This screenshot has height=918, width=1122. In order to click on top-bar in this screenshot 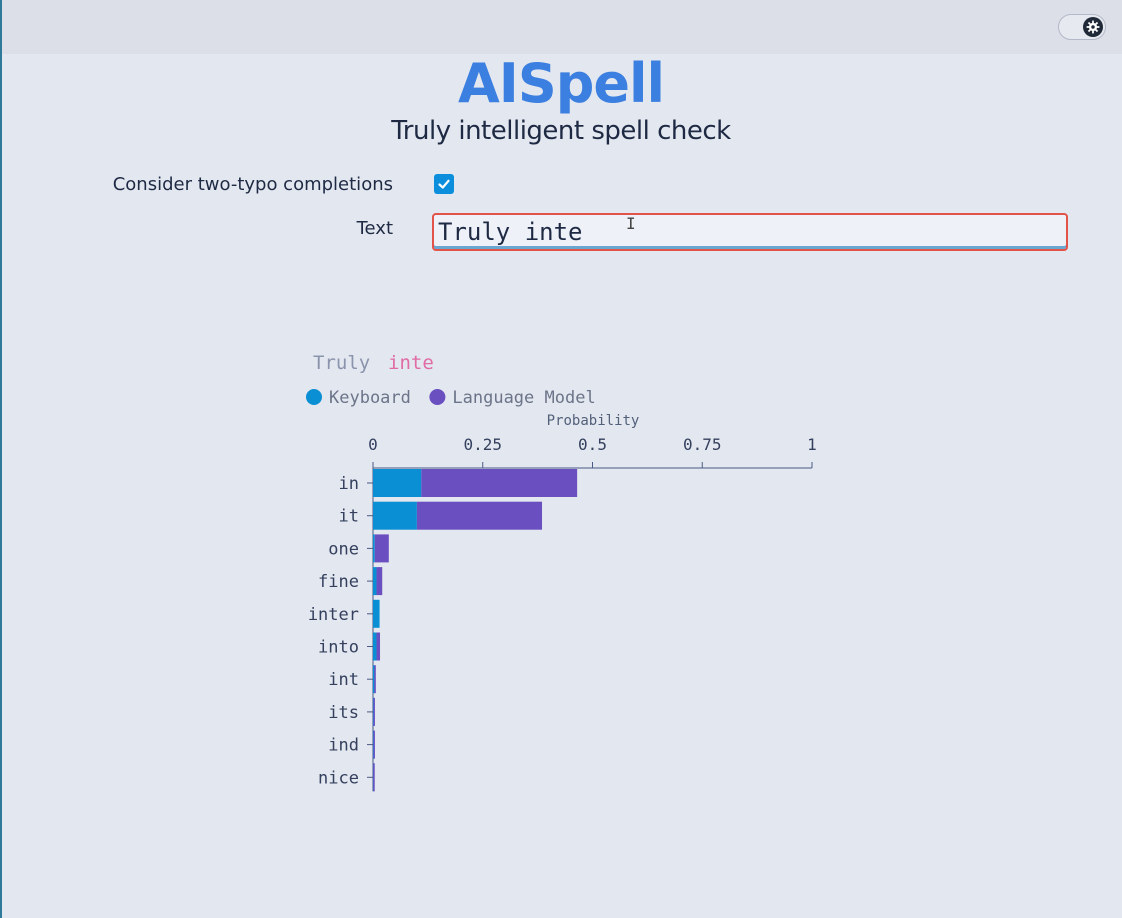, I will do `click(562, 27)`.